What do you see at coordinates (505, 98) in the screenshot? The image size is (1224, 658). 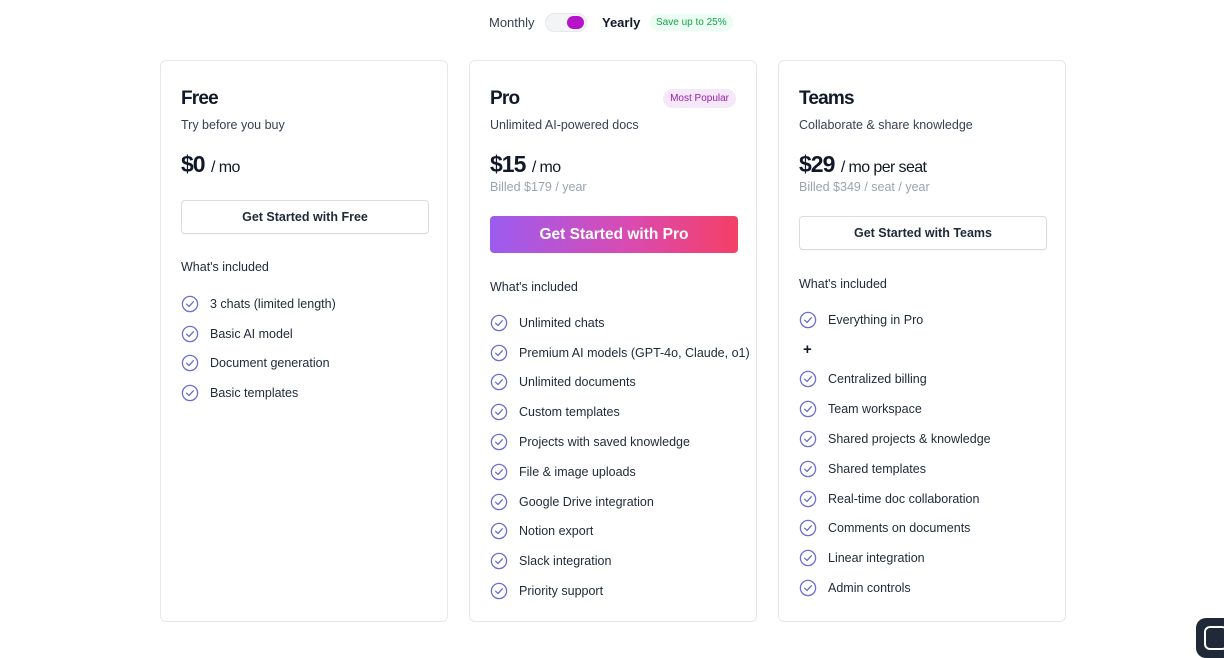 I see `plan-name: Pro` at bounding box center [505, 98].